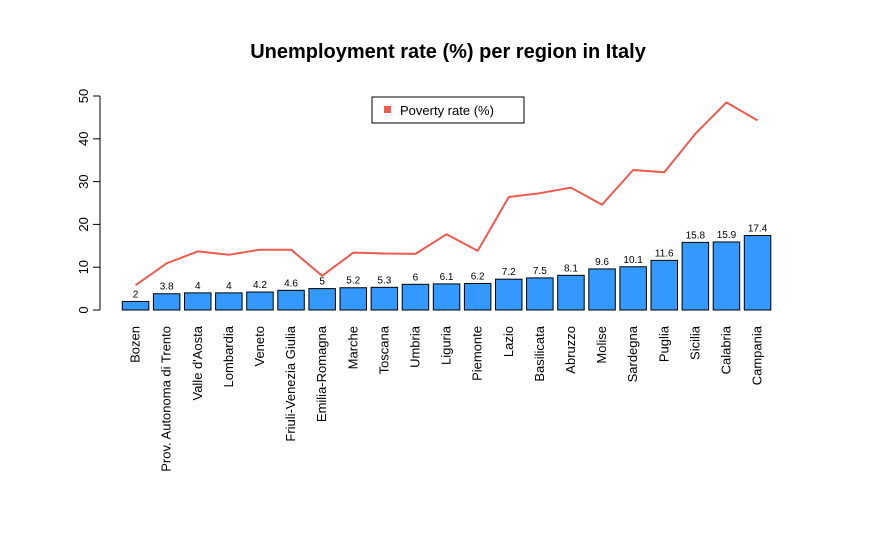 Image resolution: width=880 pixels, height=560 pixels. Describe the element at coordinates (387, 109) in the screenshot. I see `legend-swatch` at that location.